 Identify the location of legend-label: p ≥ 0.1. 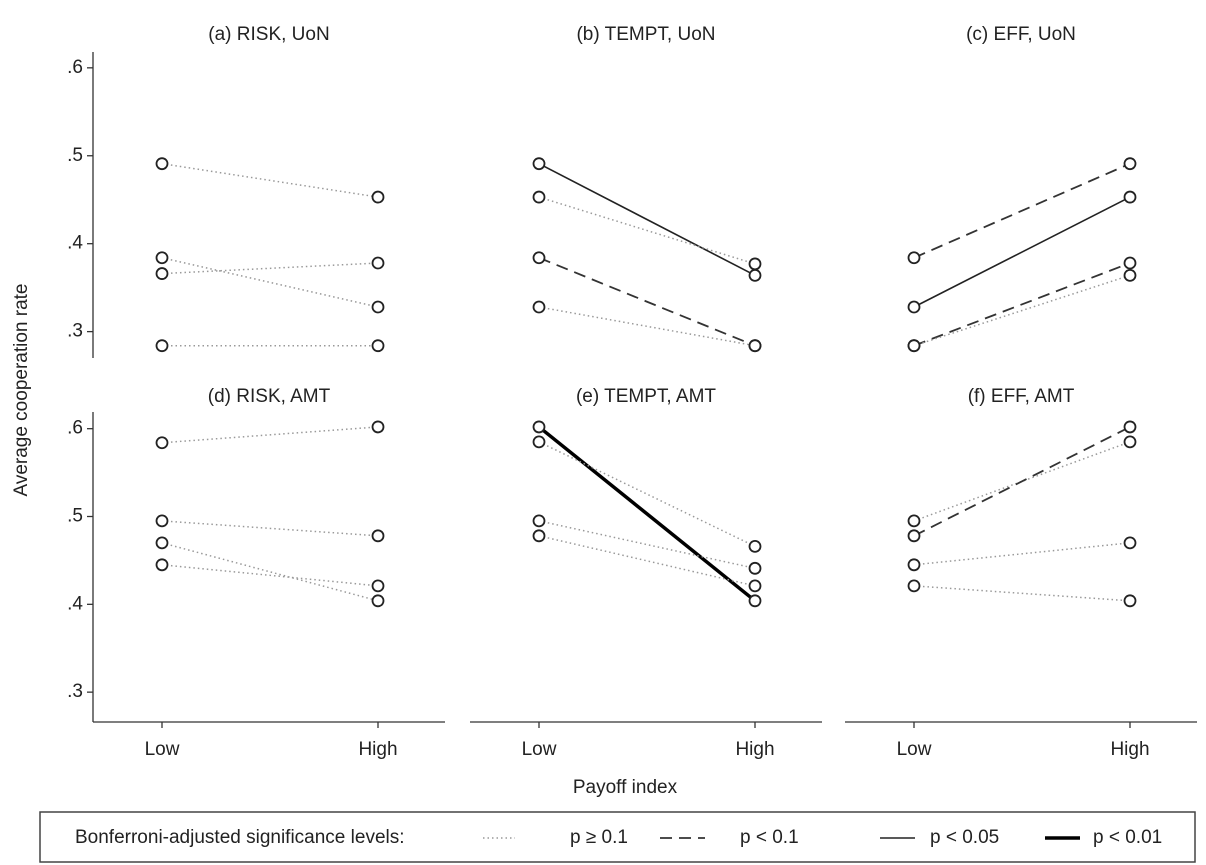
(599, 837).